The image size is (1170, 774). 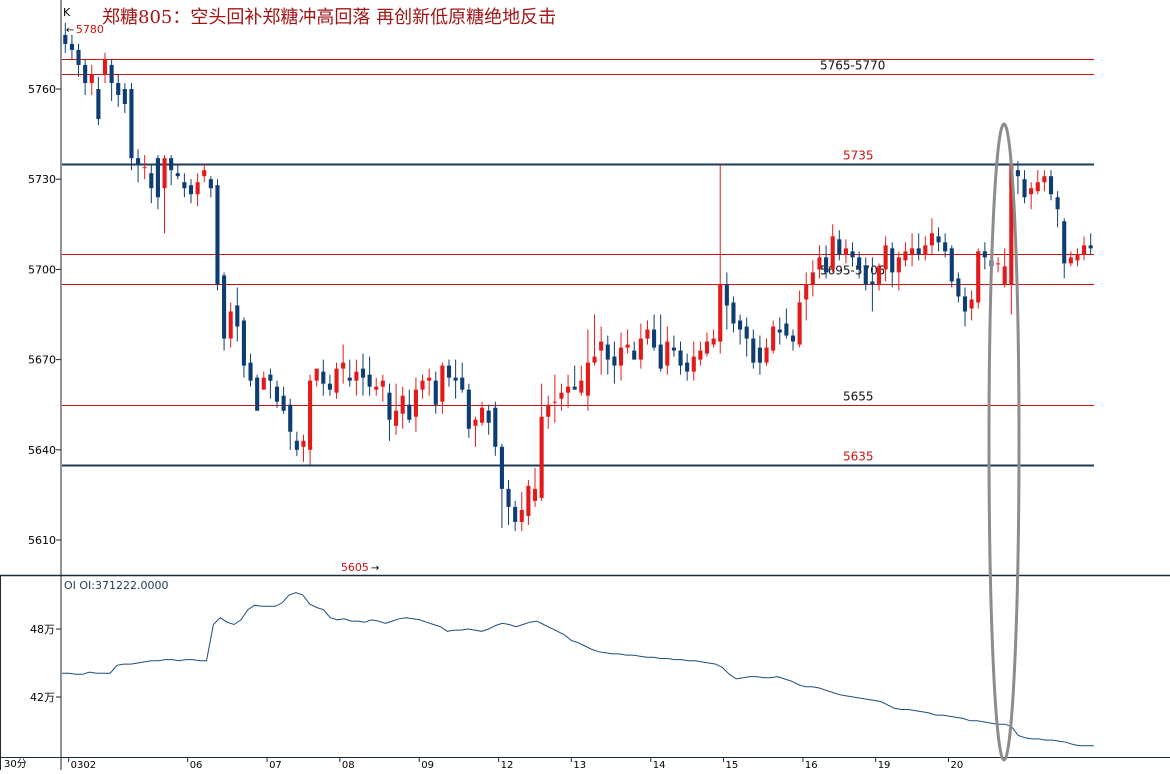 I want to click on level-5635-label: 5635, so click(x=858, y=457).